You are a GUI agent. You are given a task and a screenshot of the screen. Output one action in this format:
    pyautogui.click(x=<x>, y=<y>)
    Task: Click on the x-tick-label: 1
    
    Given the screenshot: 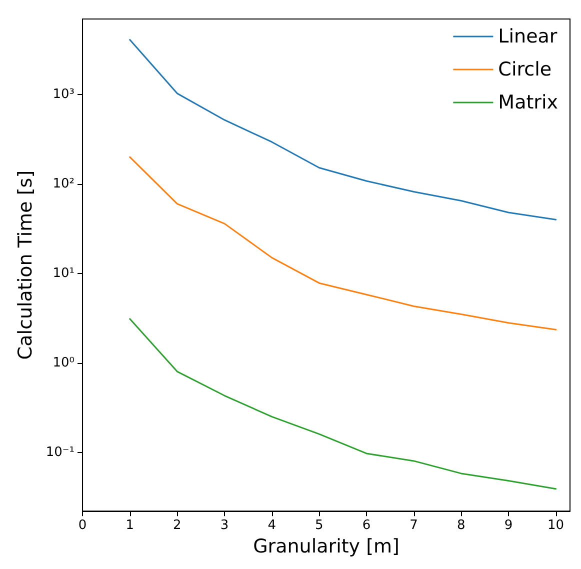 What is the action you would take?
    pyautogui.click(x=130, y=526)
    